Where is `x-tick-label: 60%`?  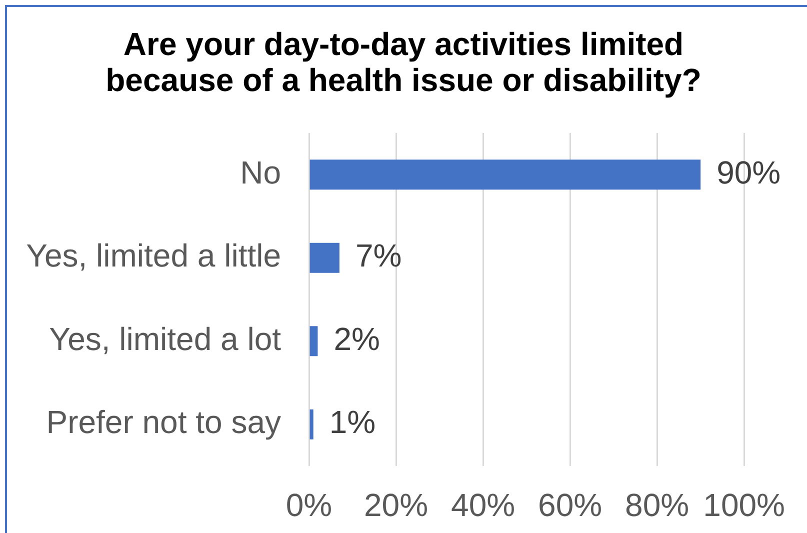
x-tick-label: 60% is located at coordinates (570, 505).